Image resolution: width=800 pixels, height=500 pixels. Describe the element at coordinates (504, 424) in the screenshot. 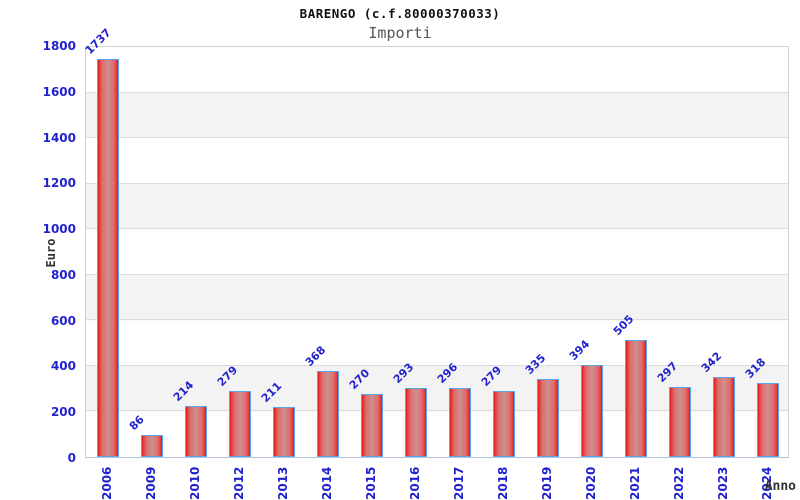

I see `bar-2018` at that location.